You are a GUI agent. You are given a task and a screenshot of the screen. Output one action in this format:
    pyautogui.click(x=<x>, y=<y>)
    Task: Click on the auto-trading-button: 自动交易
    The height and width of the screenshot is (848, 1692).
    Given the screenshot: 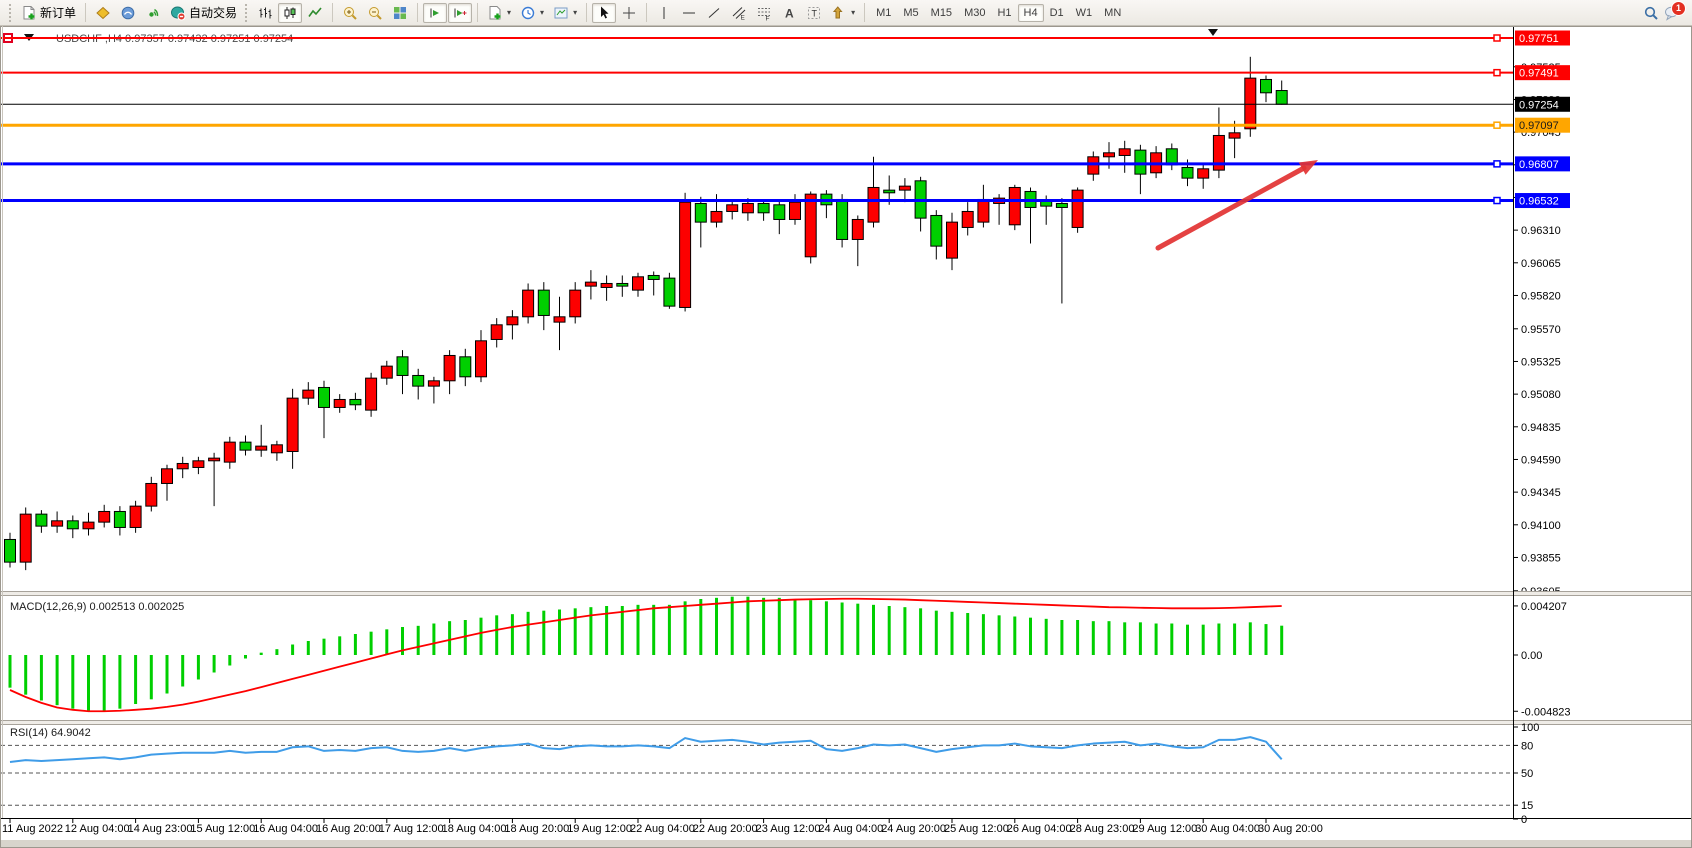 What is the action you would take?
    pyautogui.click(x=203, y=12)
    